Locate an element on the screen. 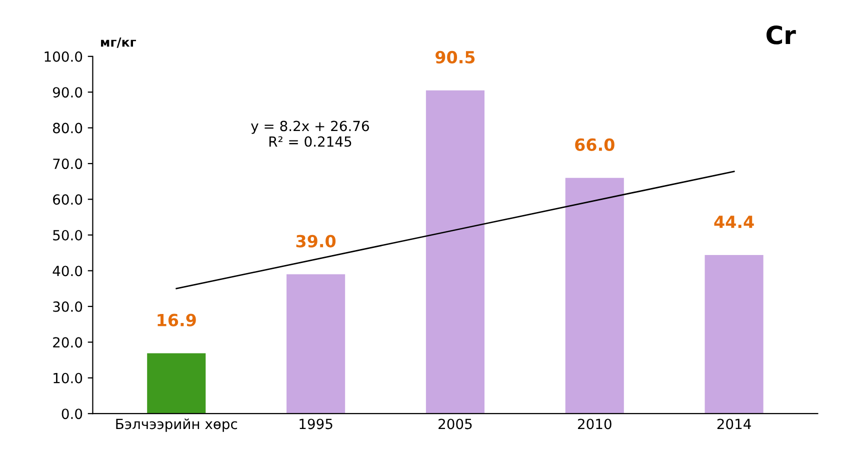  y-tick-label: 20.0 is located at coordinates (67, 342).